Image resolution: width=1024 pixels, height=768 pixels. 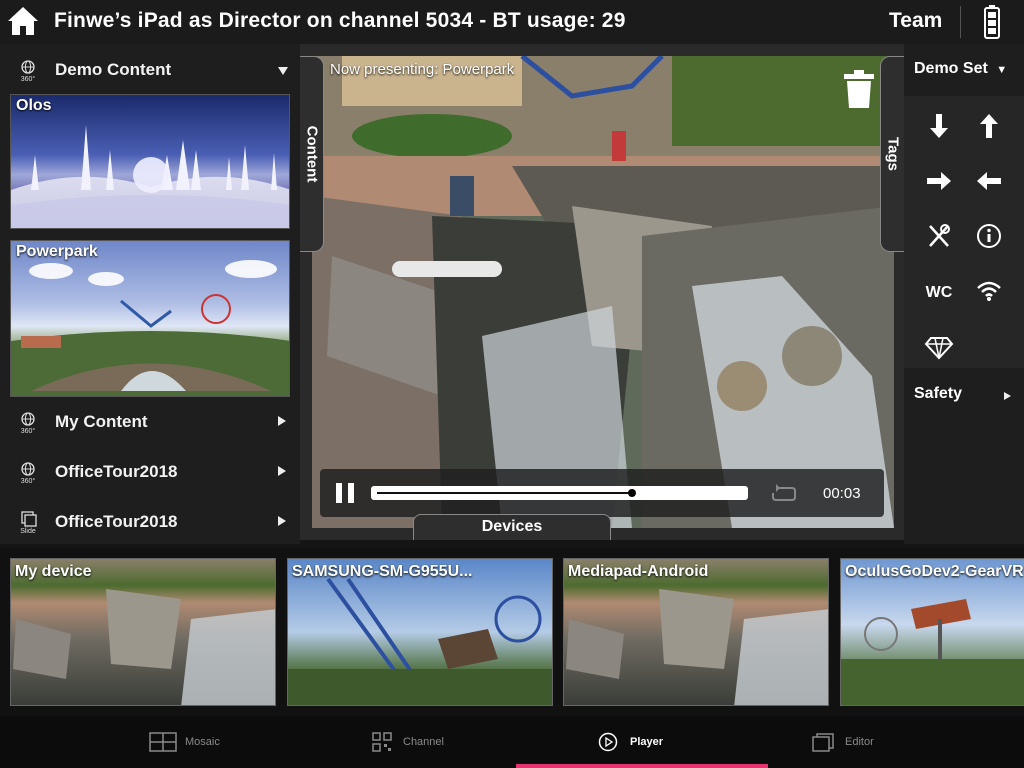 I want to click on content-thumbnail-powerpark: Powerpark, so click(x=150, y=318).